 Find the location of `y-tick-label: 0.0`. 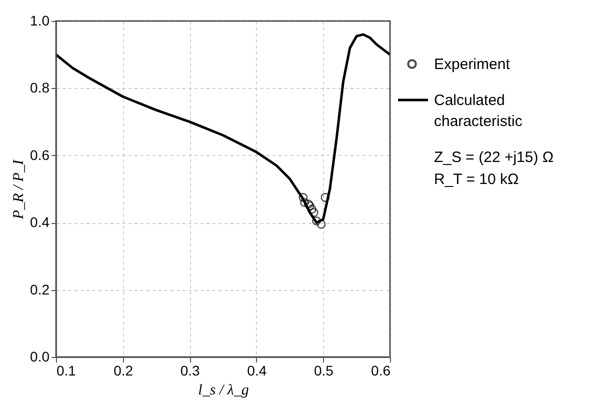

y-tick-label: 0.0 is located at coordinates (40, 356).